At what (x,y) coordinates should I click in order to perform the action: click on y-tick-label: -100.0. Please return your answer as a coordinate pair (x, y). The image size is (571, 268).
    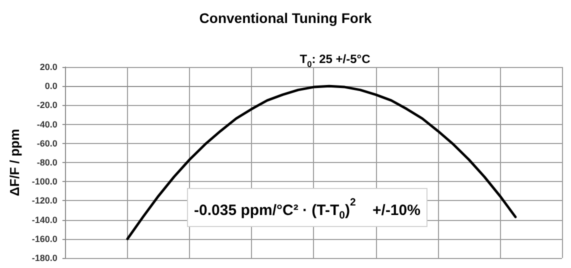
    Looking at the image, I should click on (45, 181).